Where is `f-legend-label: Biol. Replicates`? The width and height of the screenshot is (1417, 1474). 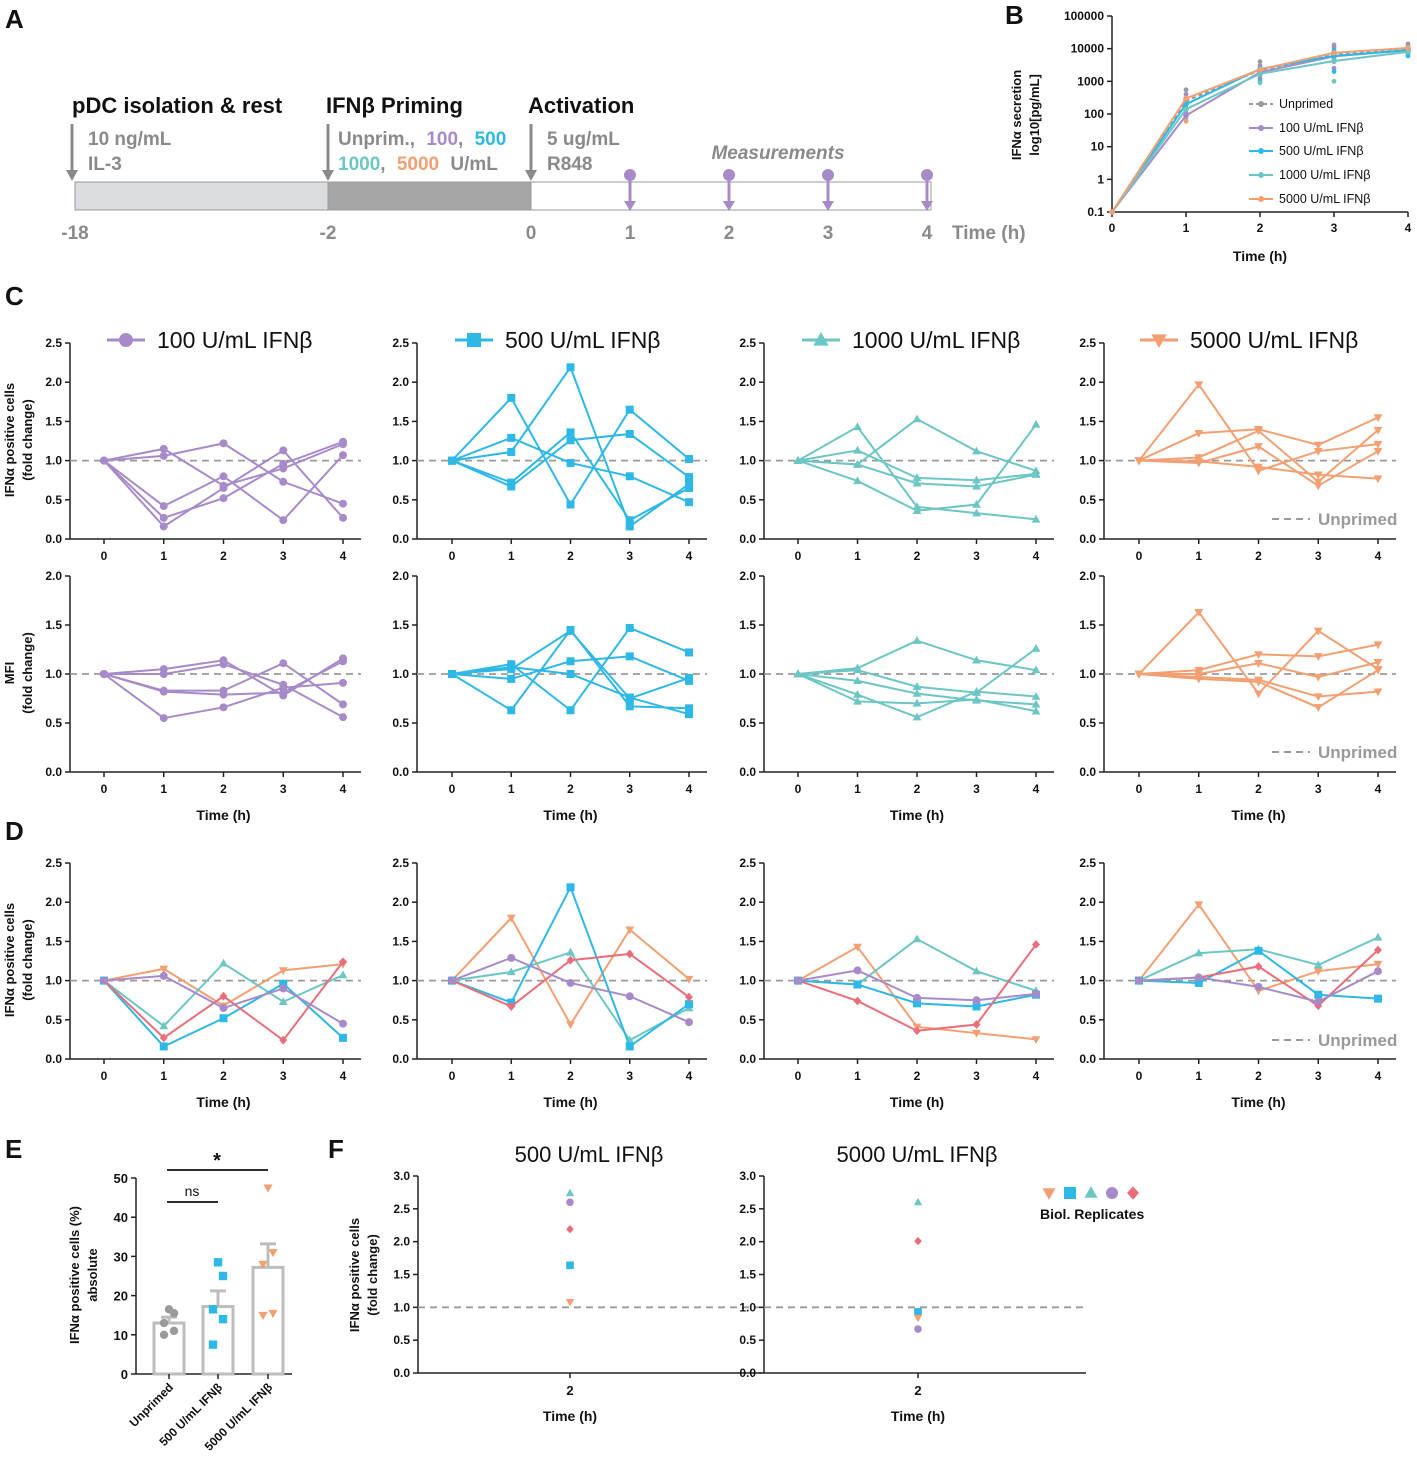
f-legend-label: Biol. Replicates is located at coordinates (1092, 1214).